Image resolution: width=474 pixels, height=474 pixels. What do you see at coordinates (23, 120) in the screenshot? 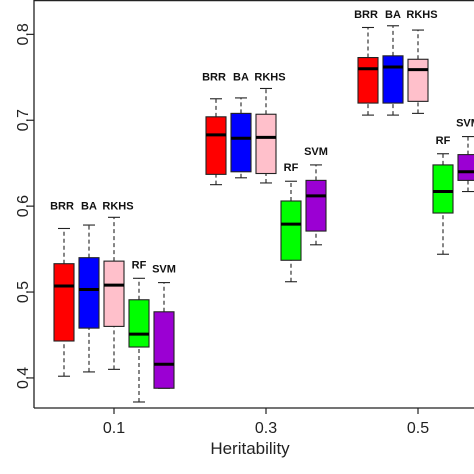
I see `y-tick-label: 0.7` at bounding box center [23, 120].